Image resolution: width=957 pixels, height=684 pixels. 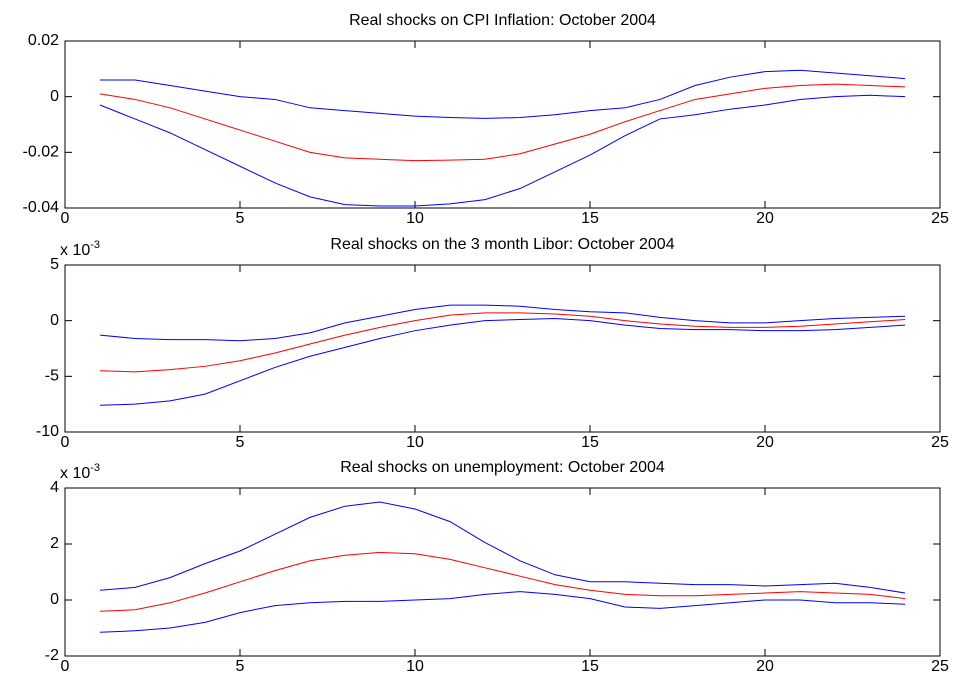 I want to click on y-tick-label: -0.04, so click(x=41, y=207).